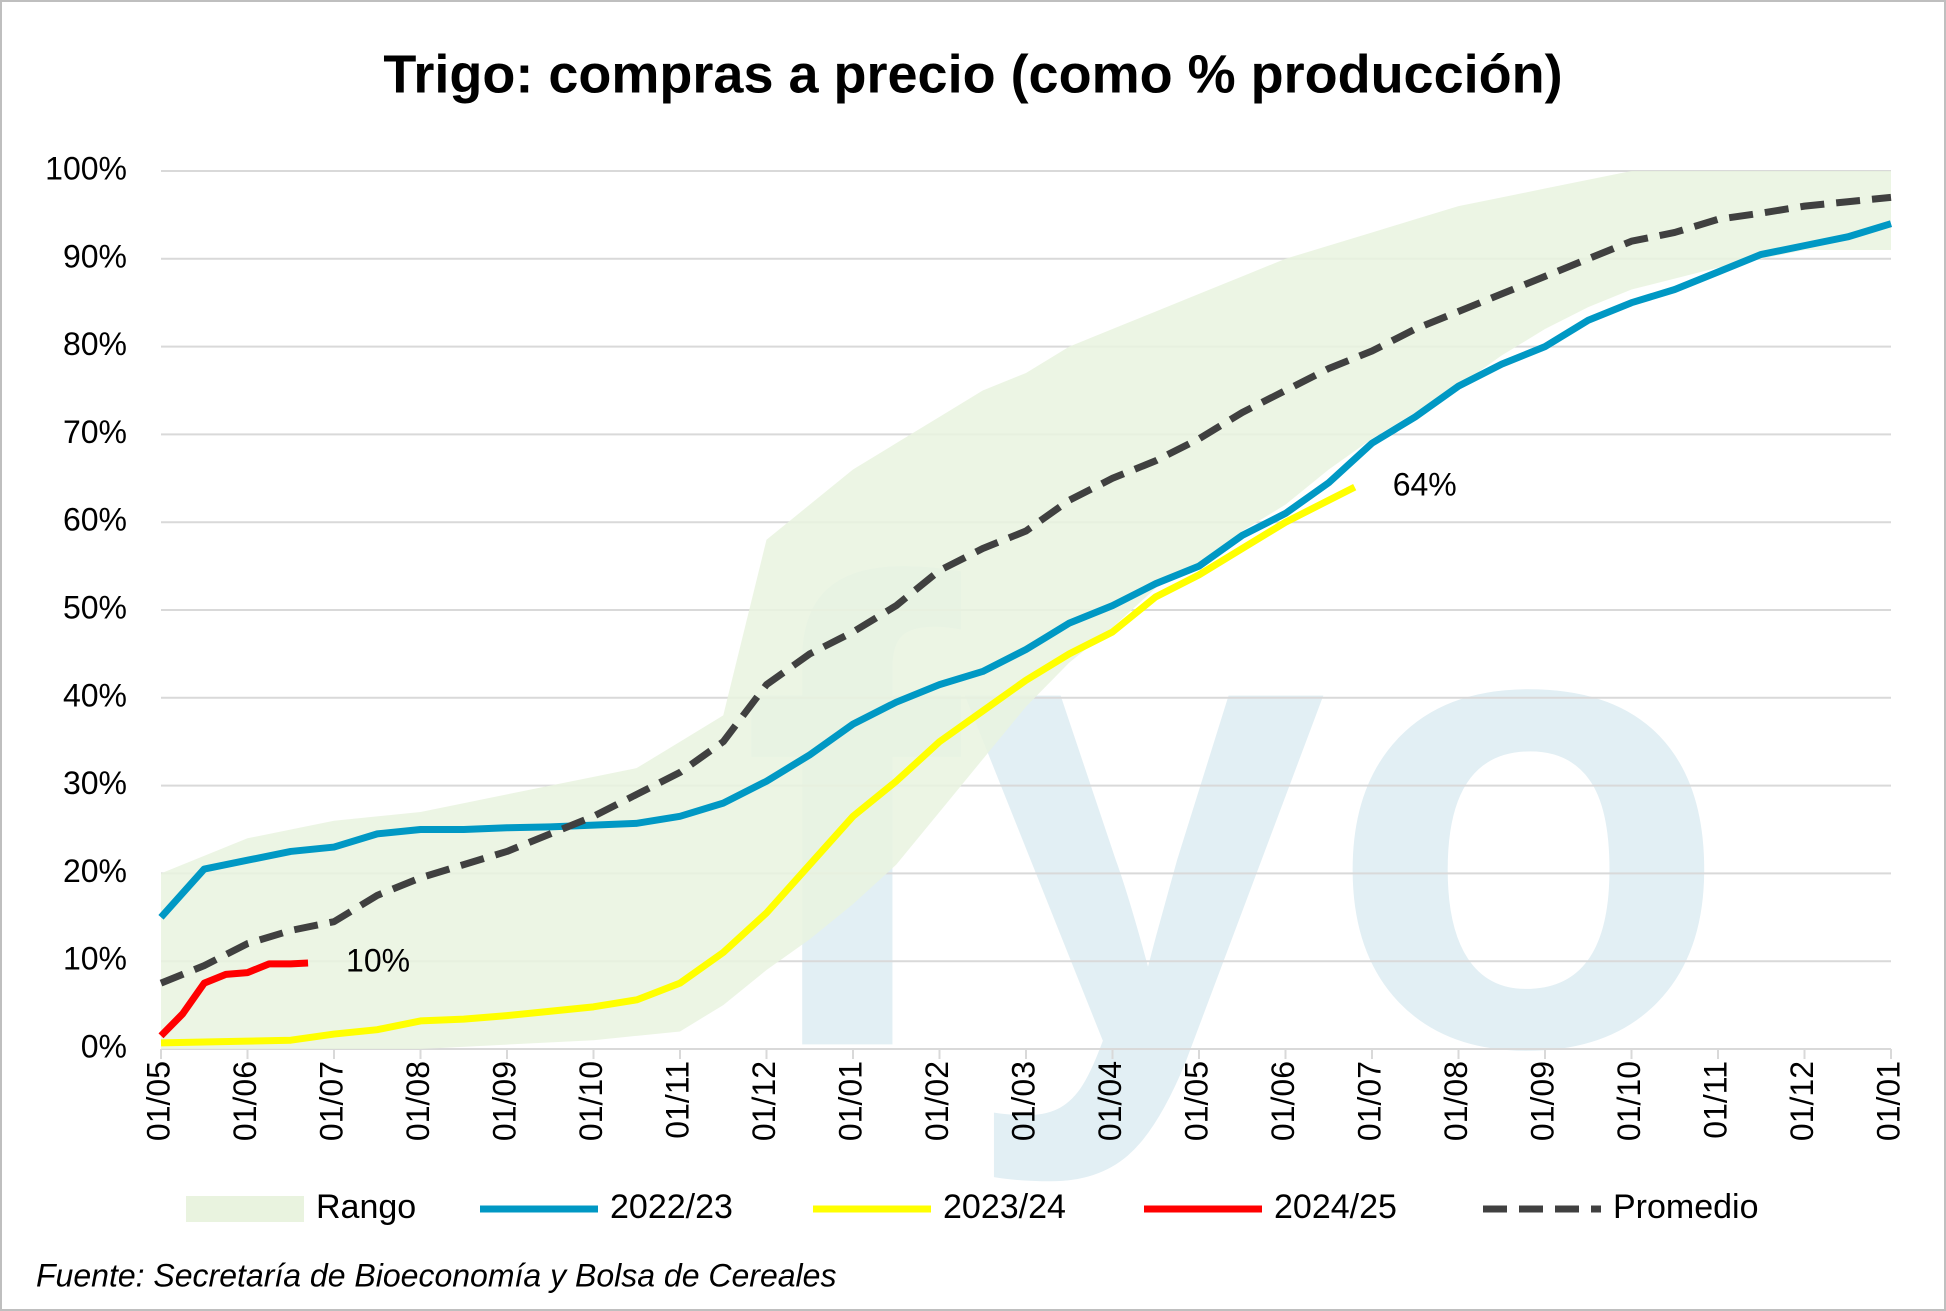 Image resolution: width=1946 pixels, height=1311 pixels. Describe the element at coordinates (95, 959) in the screenshot. I see `y-tick-label: 10%` at that location.